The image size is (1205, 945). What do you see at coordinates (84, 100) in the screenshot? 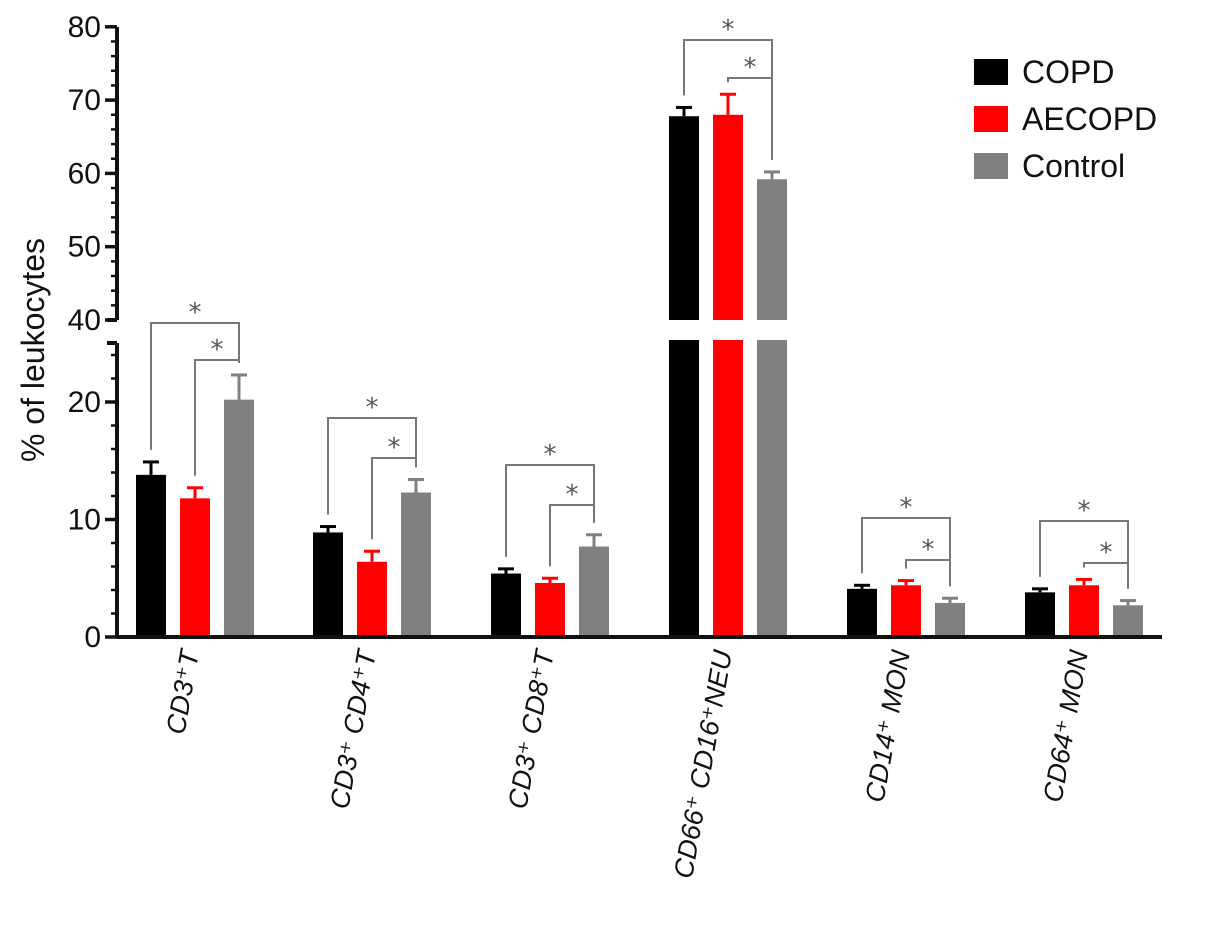
I see `y-tick-label: 70` at bounding box center [84, 100].